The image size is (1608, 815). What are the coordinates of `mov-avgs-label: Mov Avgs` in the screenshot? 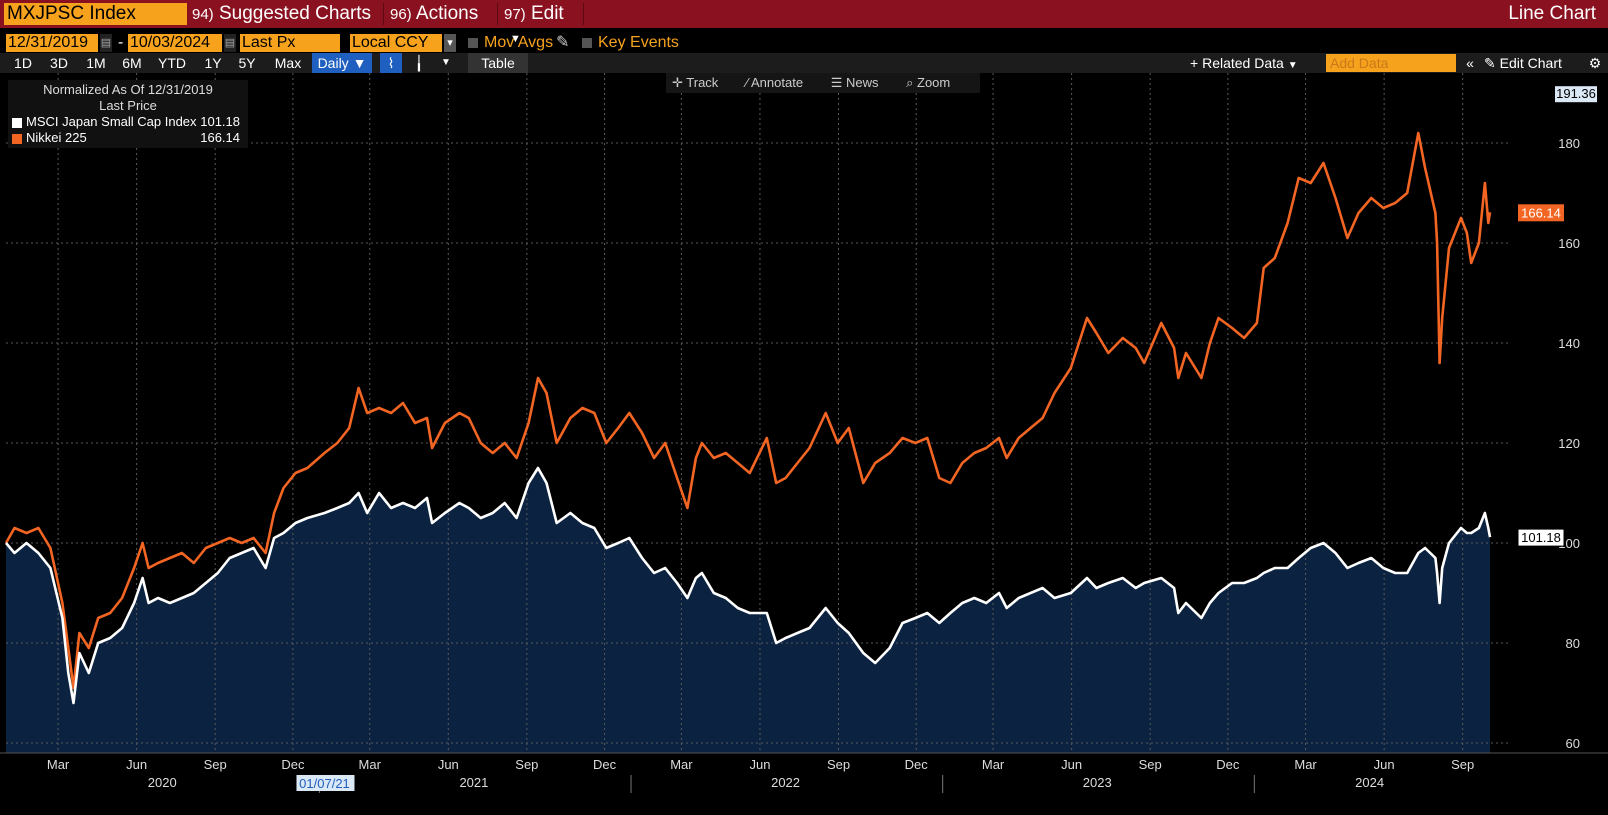 It's located at (519, 42).